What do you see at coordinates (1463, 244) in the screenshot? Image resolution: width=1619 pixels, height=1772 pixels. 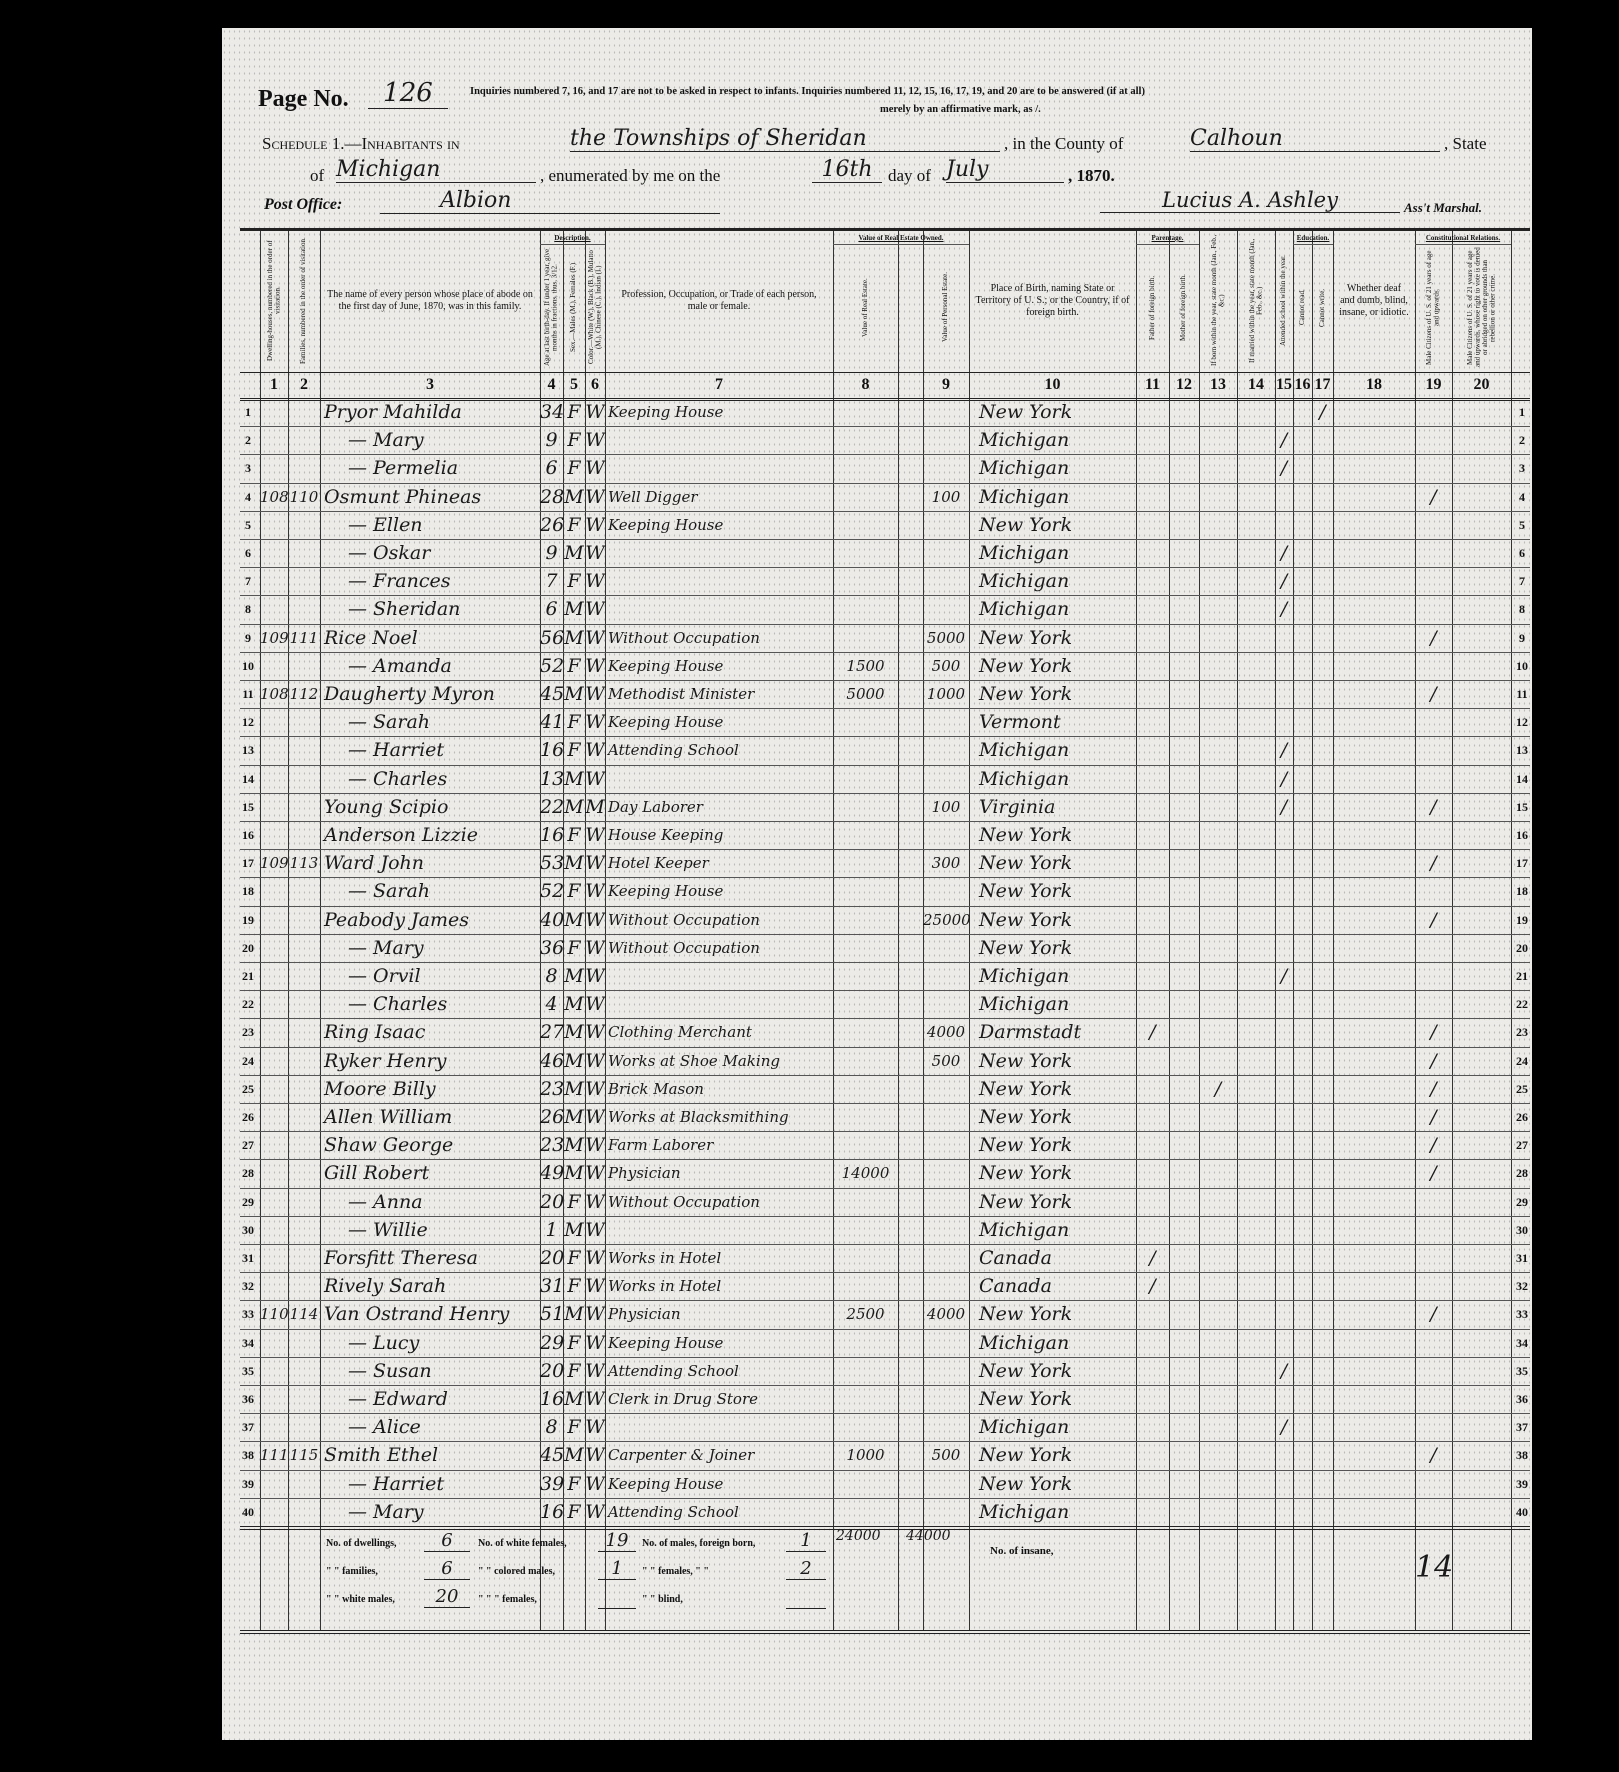 I see `group-rule` at bounding box center [1463, 244].